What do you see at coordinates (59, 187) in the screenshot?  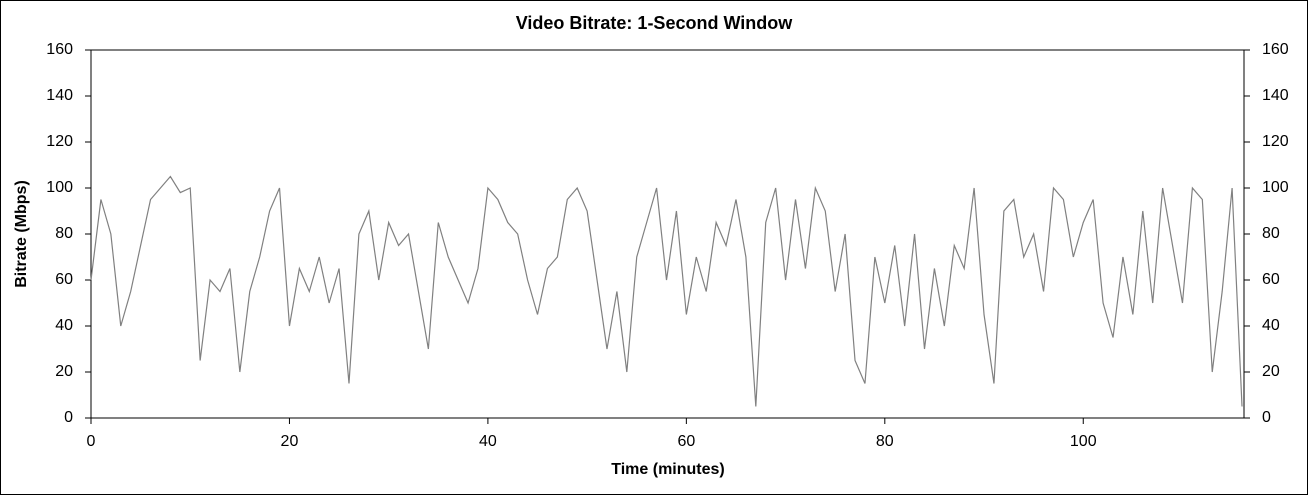 I see `y-tick-label: 100` at bounding box center [59, 187].